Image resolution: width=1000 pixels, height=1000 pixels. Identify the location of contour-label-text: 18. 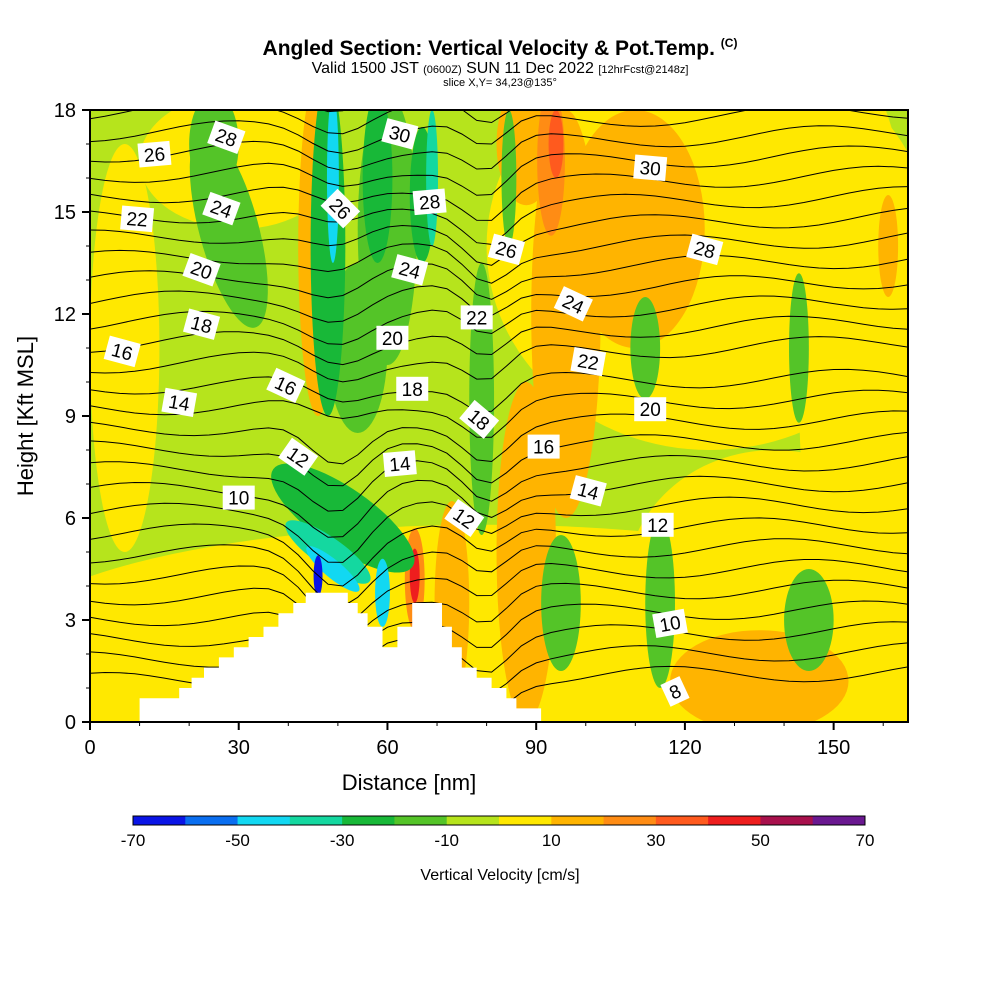
(412, 390).